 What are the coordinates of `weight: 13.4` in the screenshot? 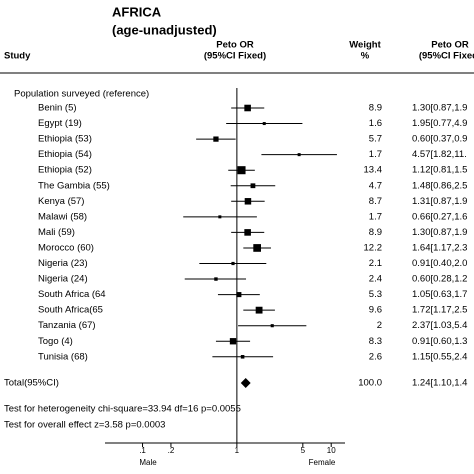 It's located at (373, 170).